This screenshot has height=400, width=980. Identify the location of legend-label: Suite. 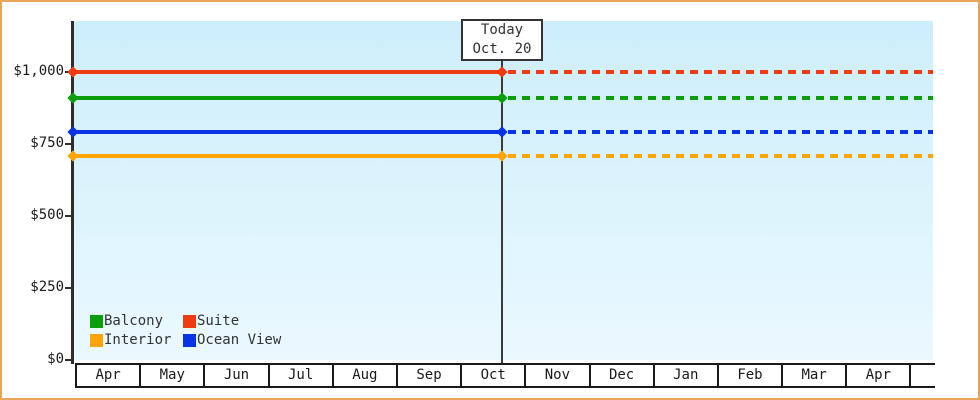
(218, 321).